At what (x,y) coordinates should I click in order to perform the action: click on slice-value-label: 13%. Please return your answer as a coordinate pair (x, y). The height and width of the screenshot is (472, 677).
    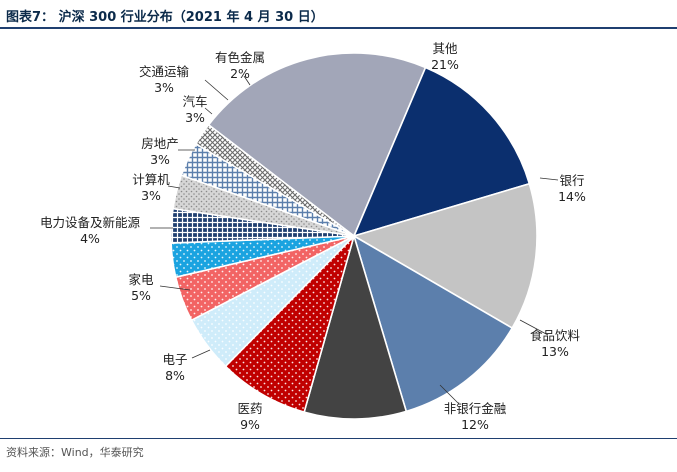
    Looking at the image, I should click on (555, 351).